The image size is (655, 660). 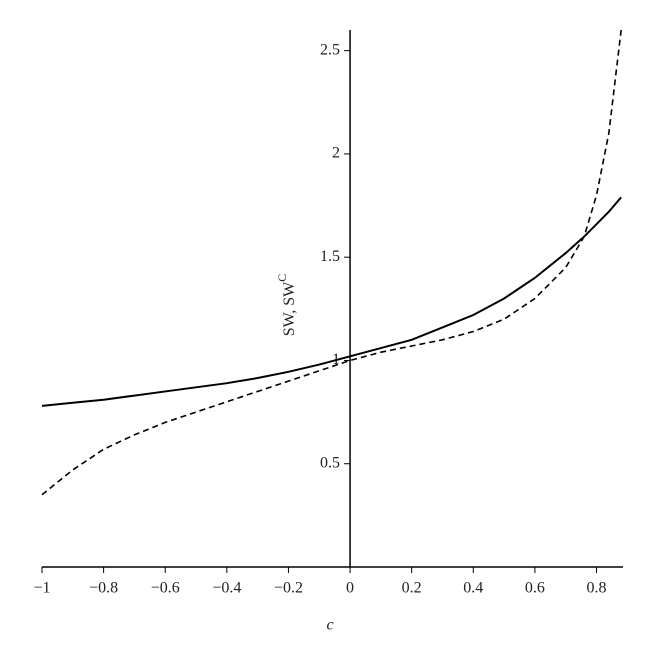 What do you see at coordinates (329, 625) in the screenshot?
I see `x-axis-label: c` at bounding box center [329, 625].